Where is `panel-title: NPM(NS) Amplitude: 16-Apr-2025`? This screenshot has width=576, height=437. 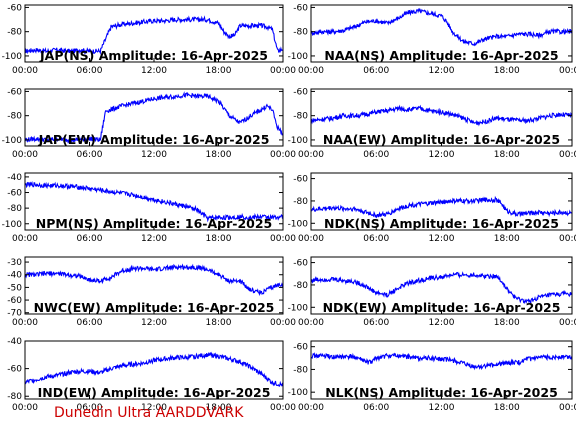
panel-title: NPM(NS) Amplitude: 16-Apr-2025 is located at coordinates (154, 223).